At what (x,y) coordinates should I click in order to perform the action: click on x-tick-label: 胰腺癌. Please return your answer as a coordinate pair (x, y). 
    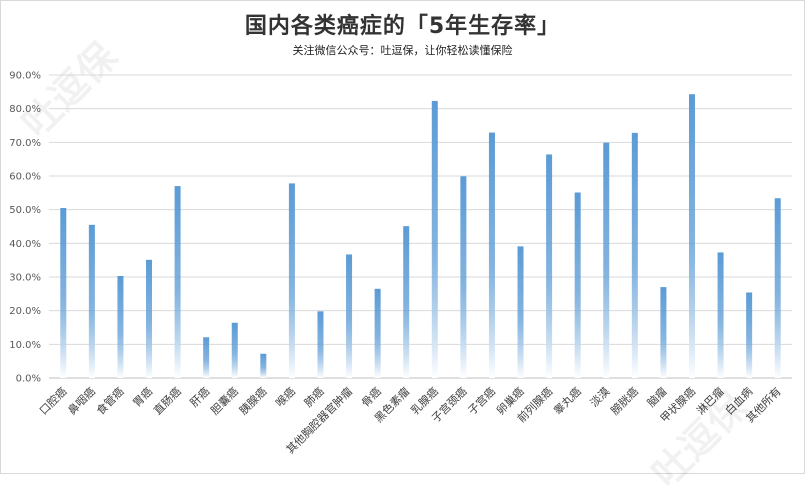
    Looking at the image, I should click on (252, 400).